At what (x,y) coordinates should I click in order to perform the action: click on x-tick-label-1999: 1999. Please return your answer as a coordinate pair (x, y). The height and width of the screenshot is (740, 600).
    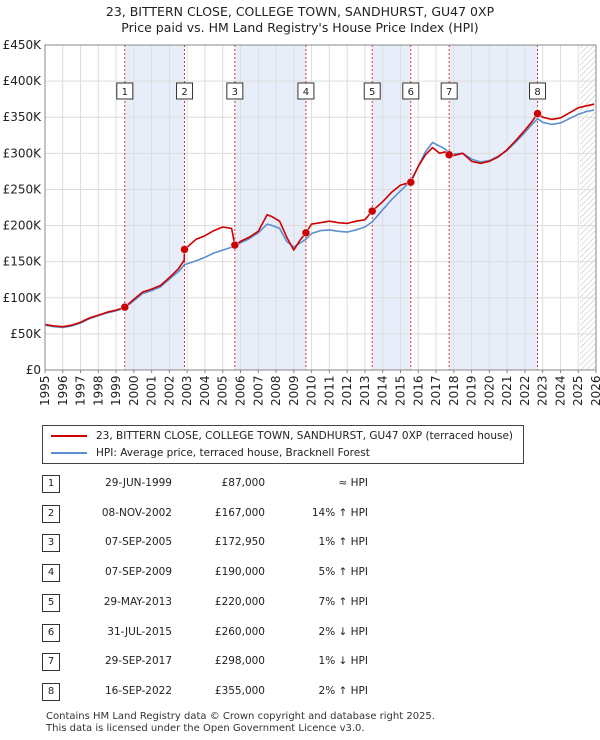
    Looking at the image, I should click on (116, 390).